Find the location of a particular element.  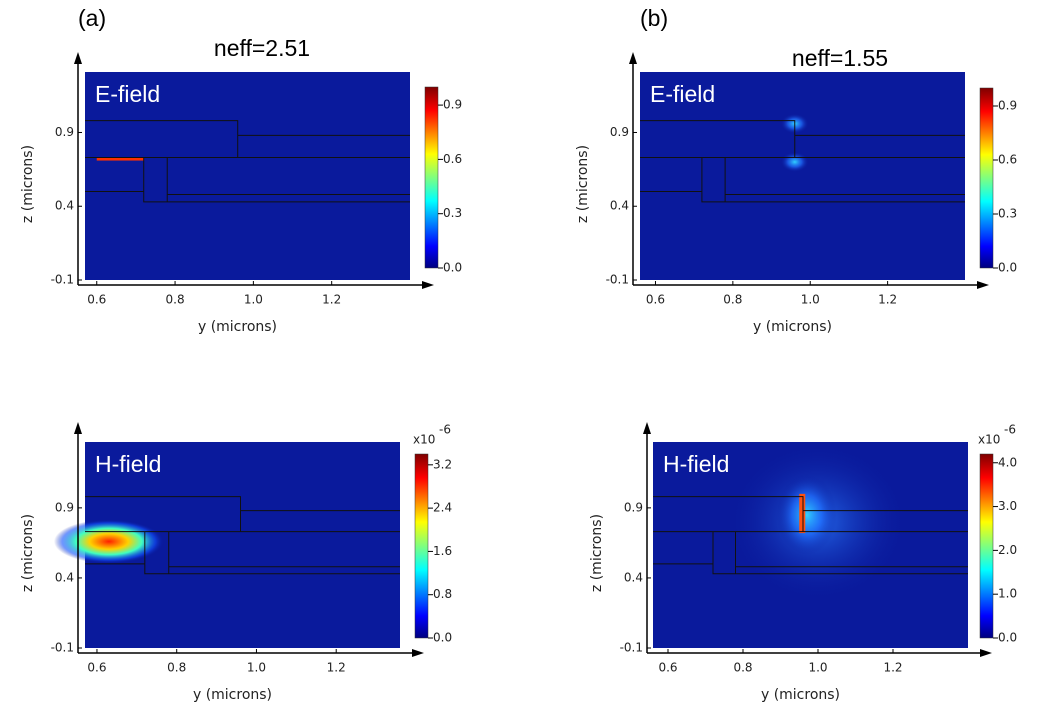

panel-label: (b) is located at coordinates (654, 18).